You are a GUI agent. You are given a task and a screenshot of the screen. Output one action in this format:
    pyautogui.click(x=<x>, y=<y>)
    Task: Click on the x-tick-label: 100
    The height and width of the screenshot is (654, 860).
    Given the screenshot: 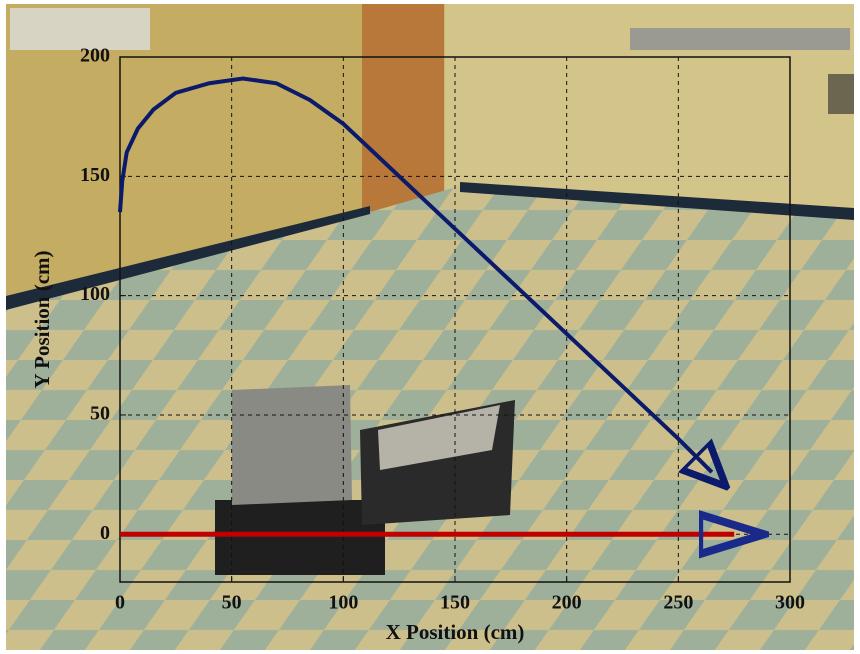 What is the action you would take?
    pyautogui.click(x=343, y=603)
    